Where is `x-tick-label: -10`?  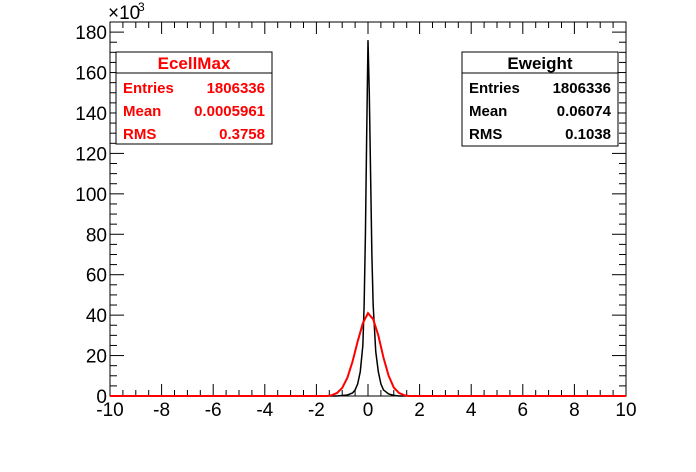
x-tick-label: -10 is located at coordinates (109, 410).